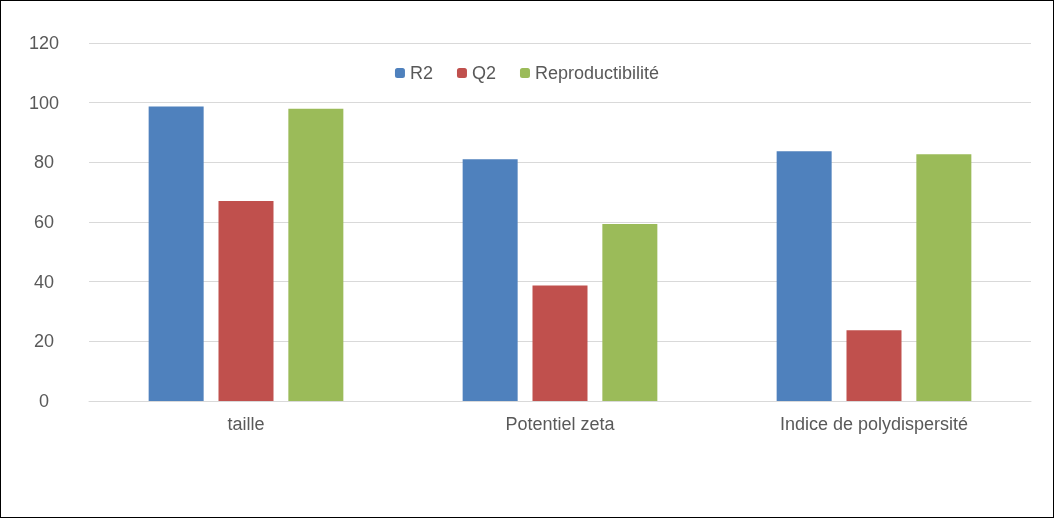 The image size is (1054, 518). I want to click on y-tick-label: 20, so click(44, 341).